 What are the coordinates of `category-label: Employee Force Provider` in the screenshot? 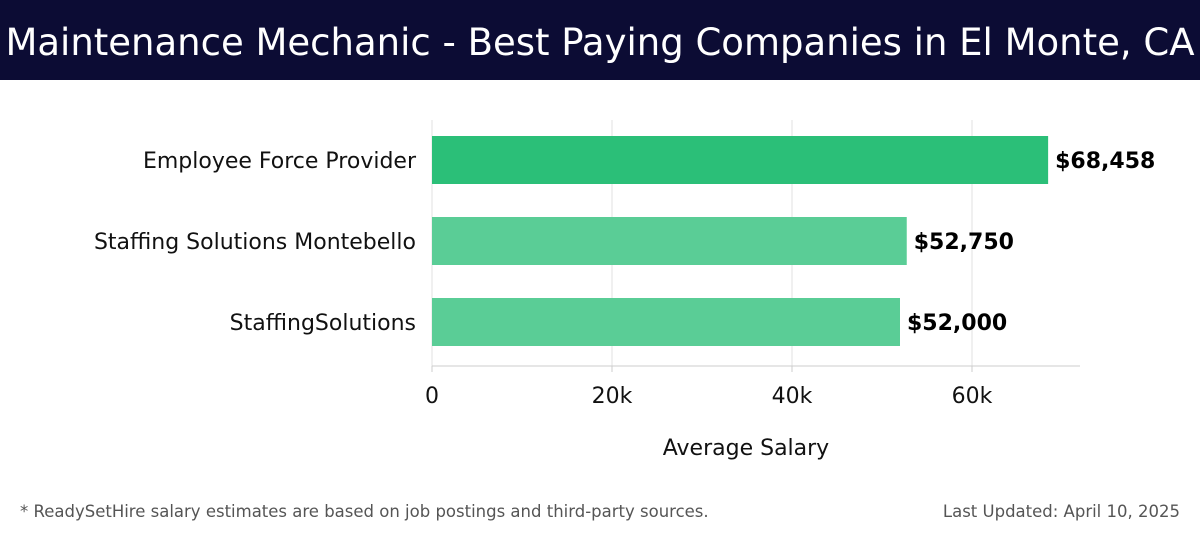 It's located at (280, 161).